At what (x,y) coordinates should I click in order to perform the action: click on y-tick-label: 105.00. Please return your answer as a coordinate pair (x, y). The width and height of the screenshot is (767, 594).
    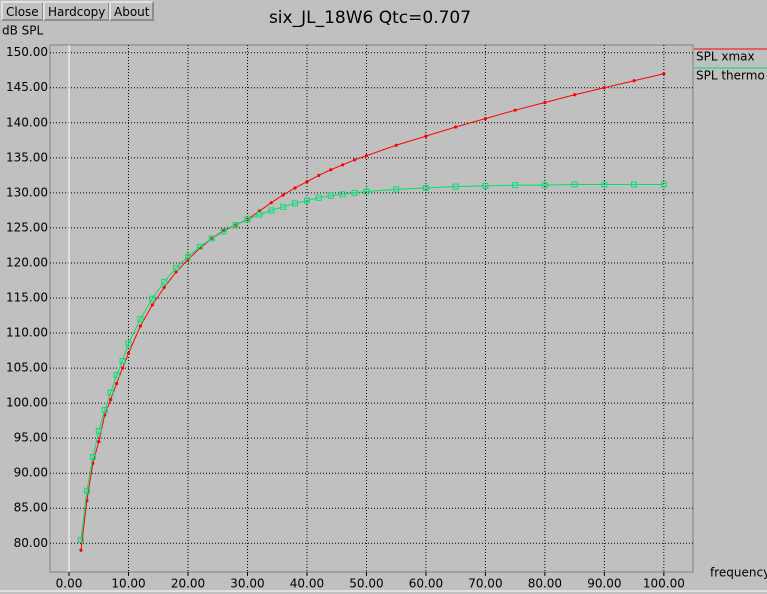
    Looking at the image, I should click on (27, 368).